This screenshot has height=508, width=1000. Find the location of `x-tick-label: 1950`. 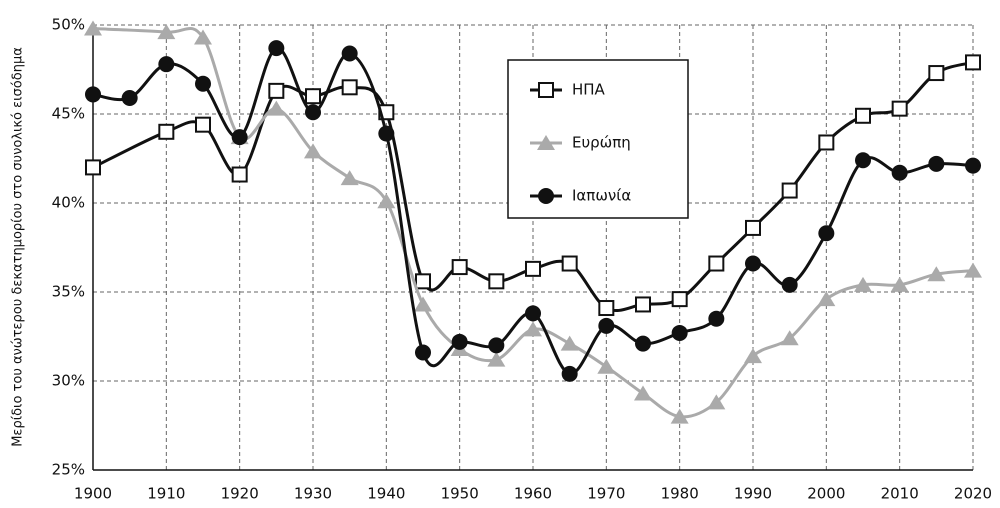

x-tick-label: 1950 is located at coordinates (460, 494).